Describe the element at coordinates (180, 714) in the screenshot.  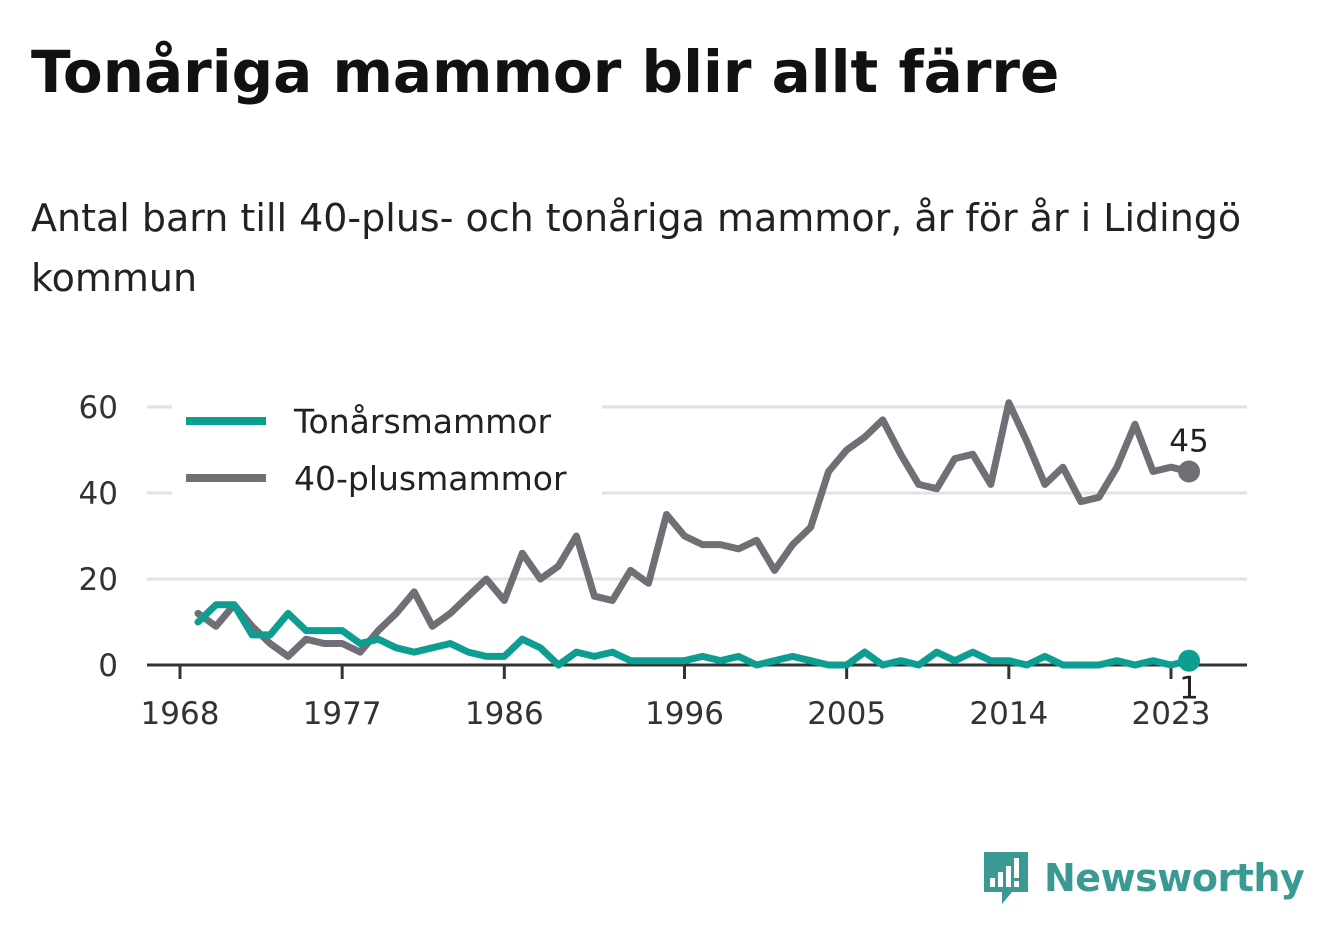
I see `x-tick-label: 1968` at that location.